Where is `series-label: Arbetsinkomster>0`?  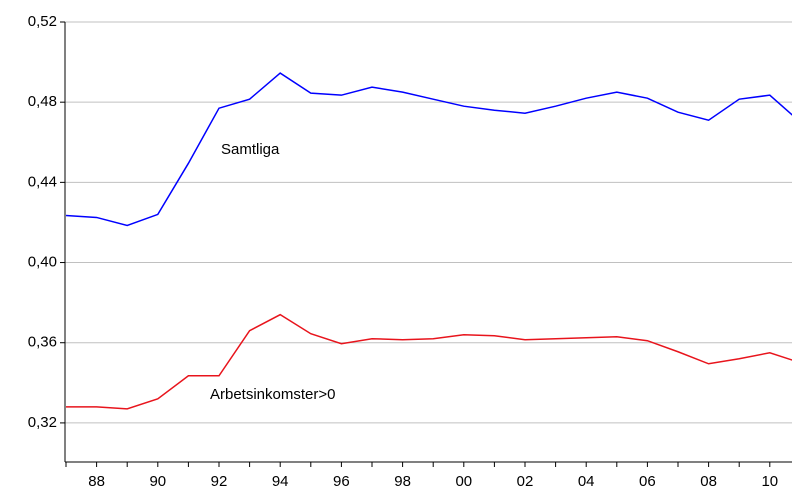
series-label: Arbetsinkomster>0 is located at coordinates (272, 394).